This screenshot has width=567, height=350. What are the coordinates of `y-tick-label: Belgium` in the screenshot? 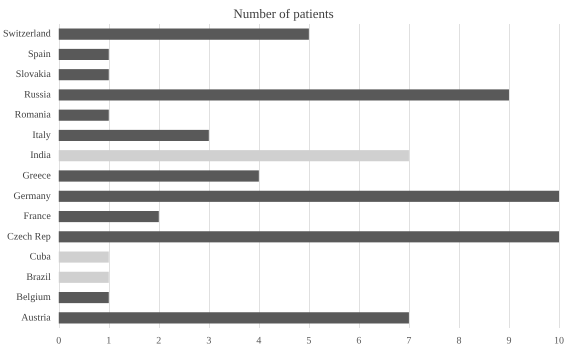 It's located at (33, 298).